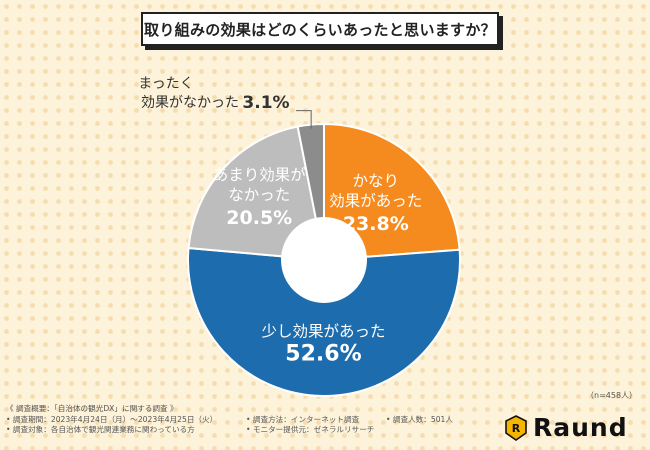 The width and height of the screenshot is (650, 450). I want to click on slice-label: 効果があった, so click(375, 201).